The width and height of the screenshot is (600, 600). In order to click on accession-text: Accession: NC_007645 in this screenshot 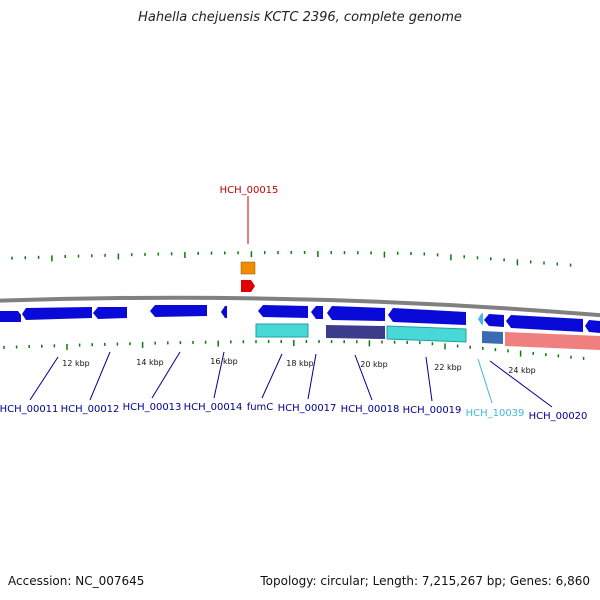, I will do `click(76, 581)`.